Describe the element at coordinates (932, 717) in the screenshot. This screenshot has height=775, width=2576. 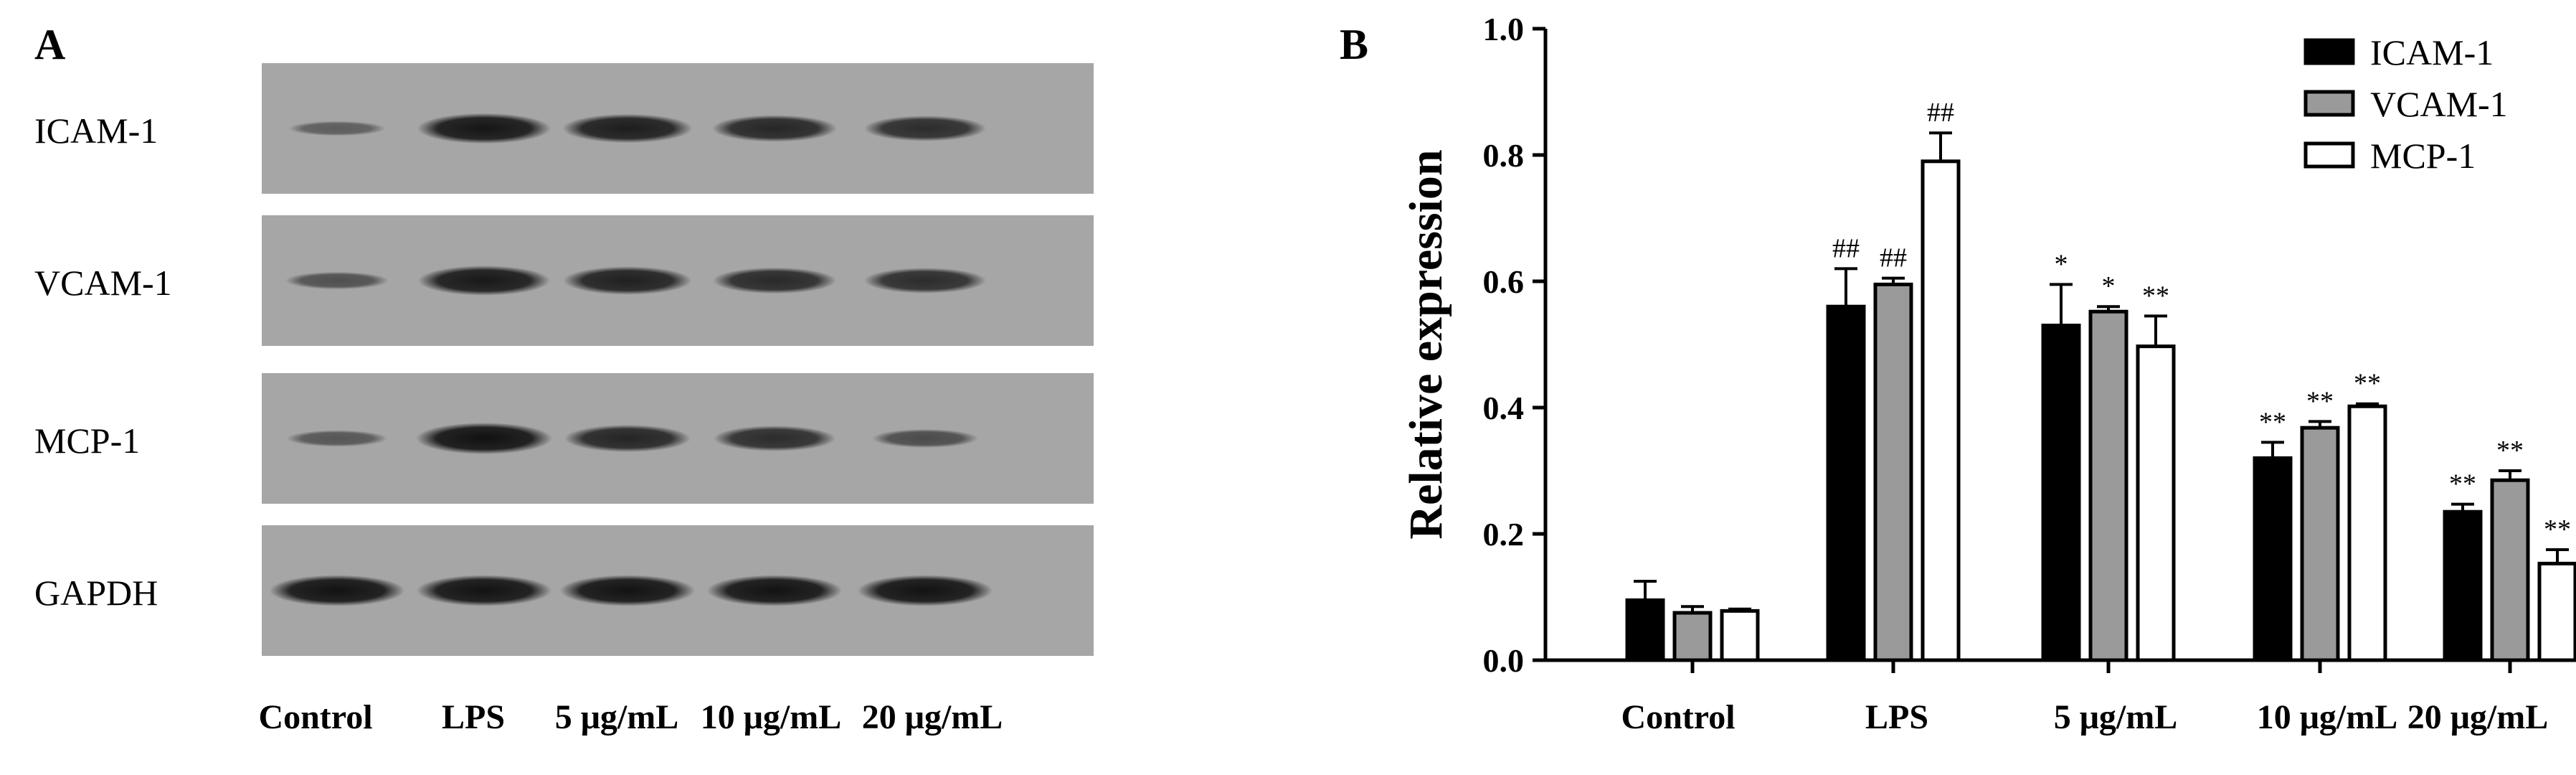
I see `lane-label: 20 μg/mL` at that location.